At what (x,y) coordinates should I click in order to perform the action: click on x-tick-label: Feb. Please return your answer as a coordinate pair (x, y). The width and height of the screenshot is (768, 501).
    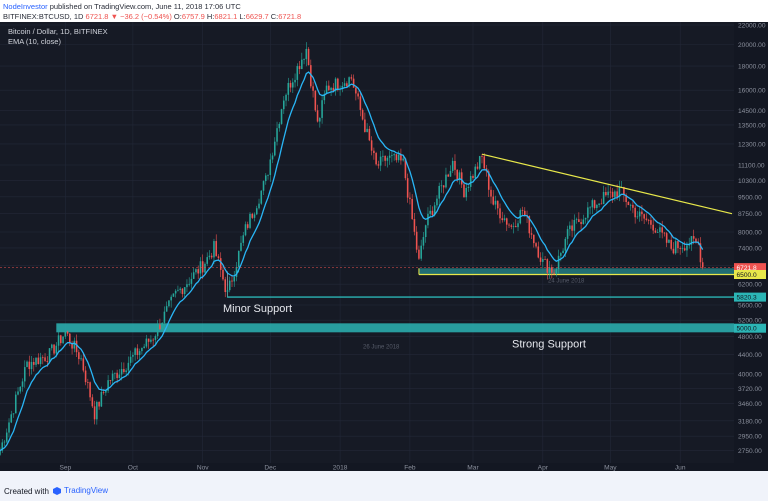
    Looking at the image, I should click on (410, 468).